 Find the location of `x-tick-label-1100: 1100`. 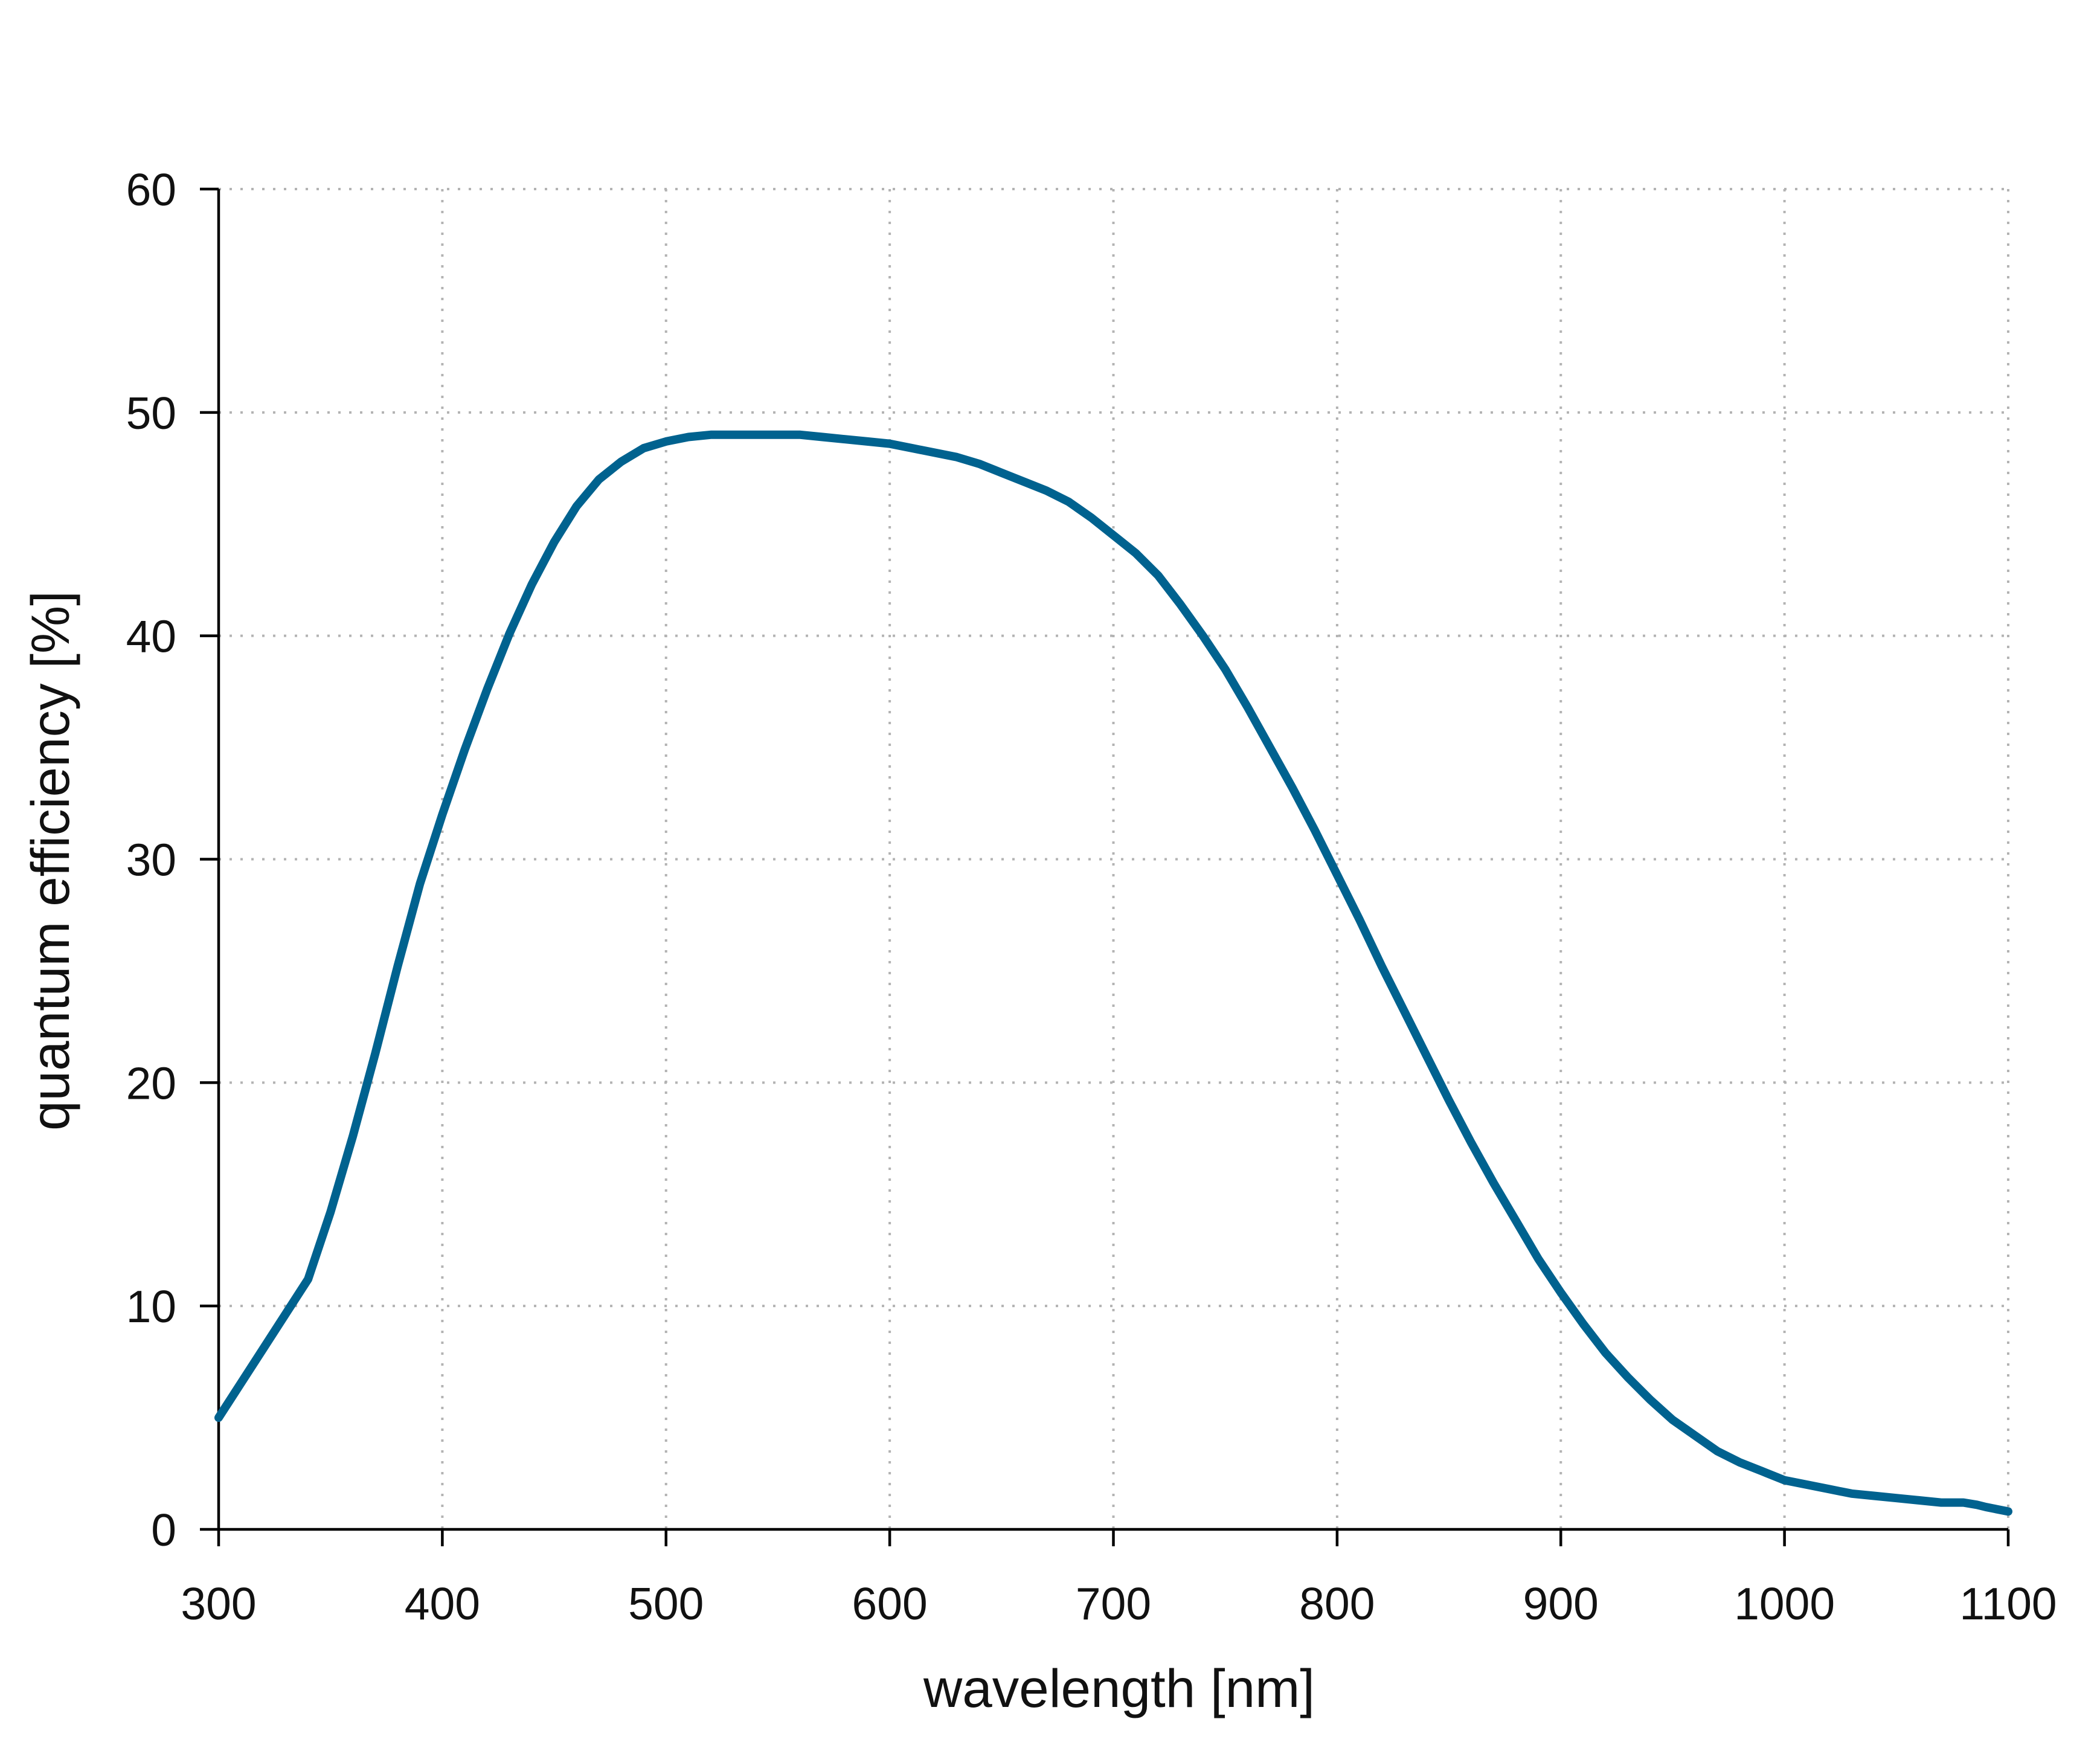

x-tick-label-1100: 1100 is located at coordinates (2008, 1603).